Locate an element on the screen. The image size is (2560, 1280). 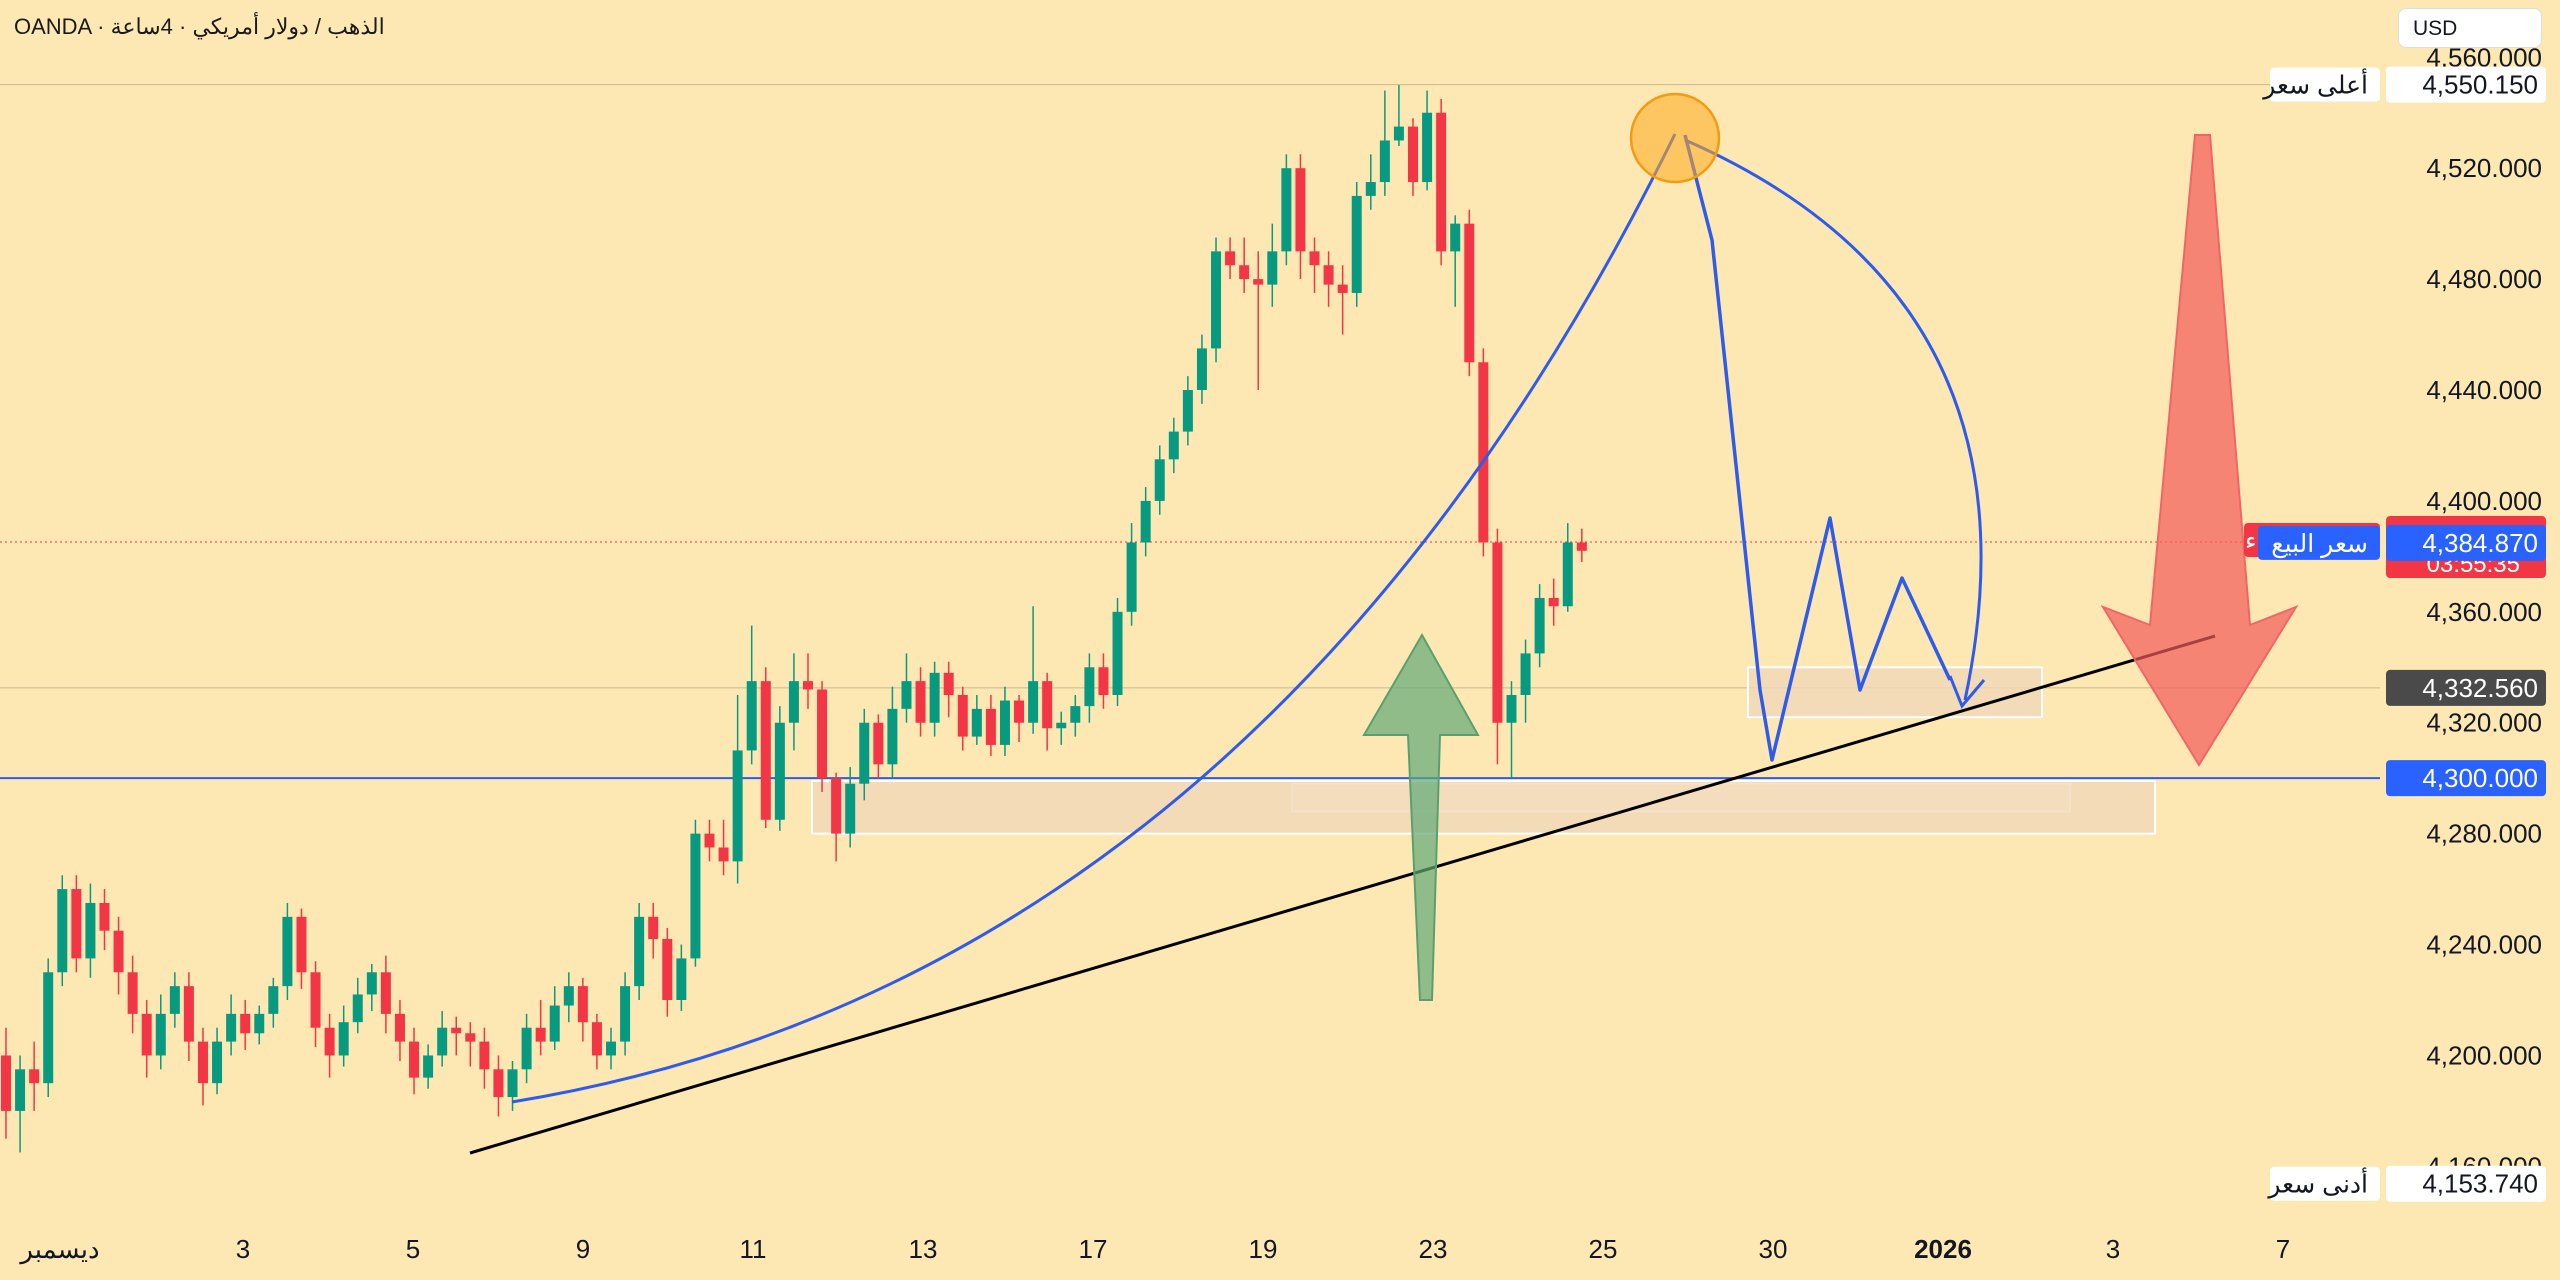
sell-label-box is located at coordinates (2319, 542).